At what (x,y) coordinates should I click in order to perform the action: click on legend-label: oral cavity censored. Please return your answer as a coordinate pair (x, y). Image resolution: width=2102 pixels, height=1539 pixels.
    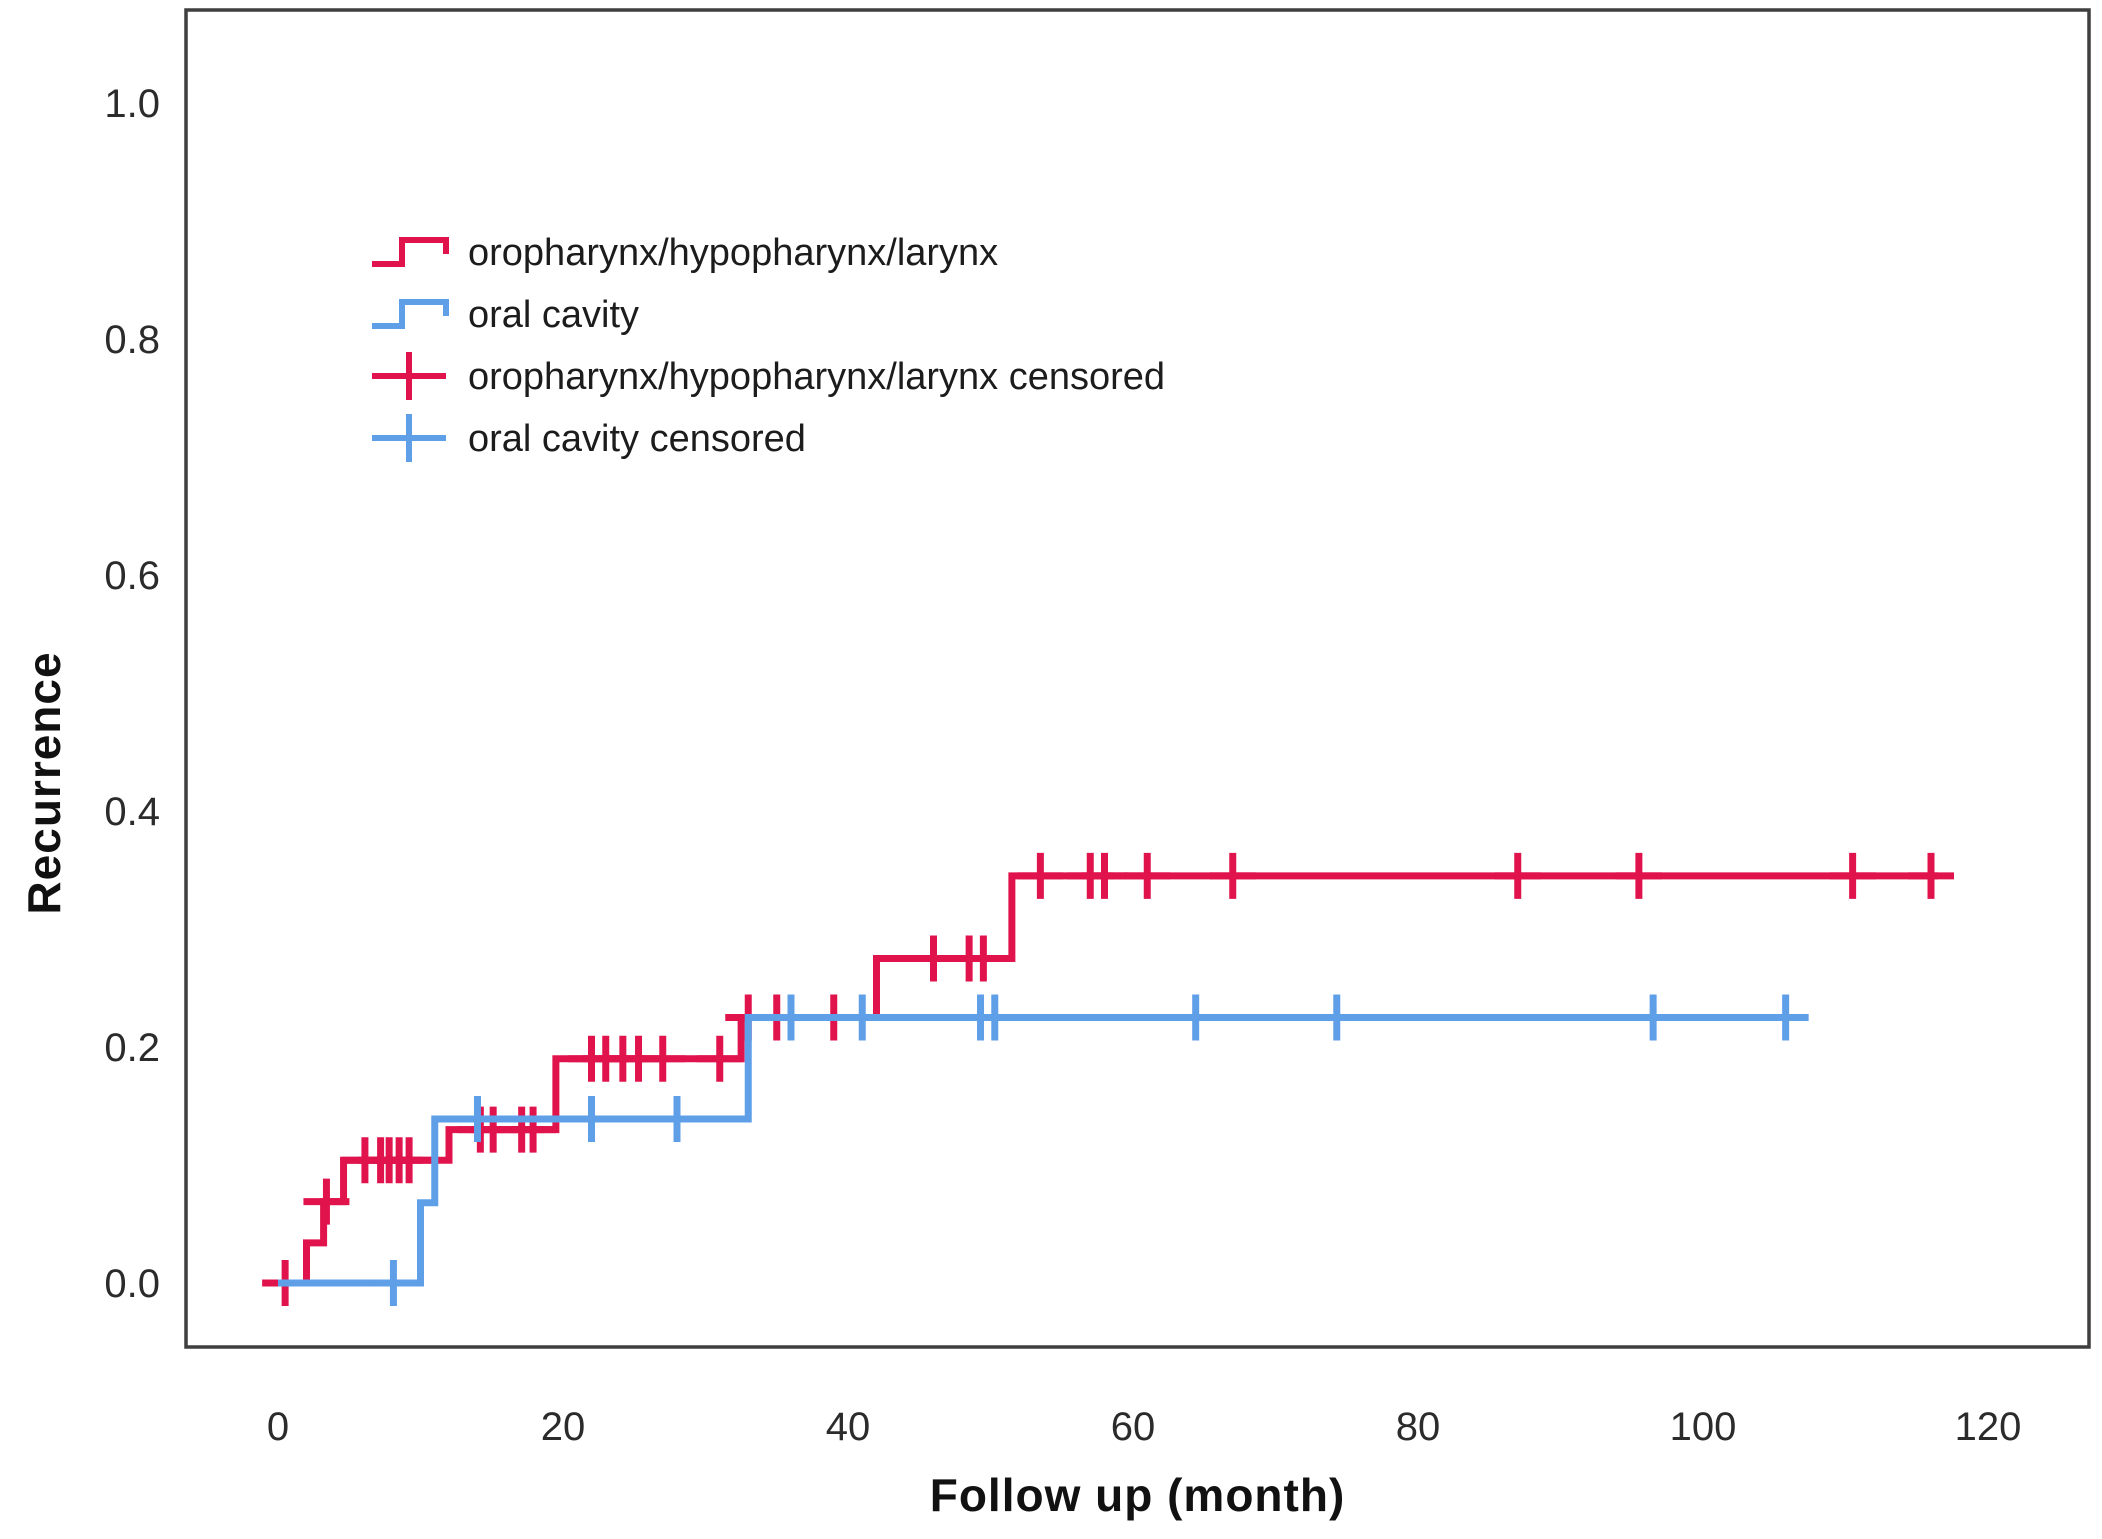
    Looking at the image, I should click on (637, 439).